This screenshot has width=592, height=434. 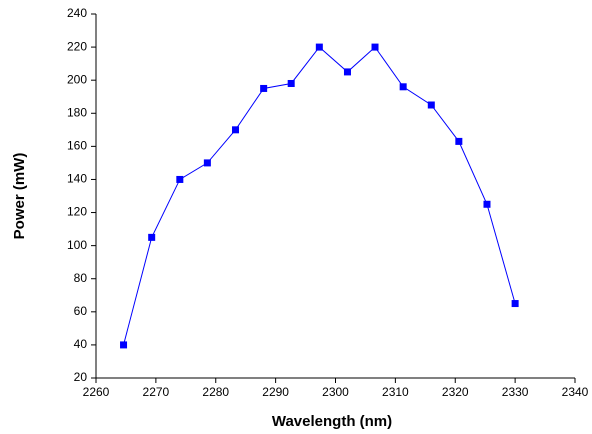 I want to click on x-axis-title: Wavelength (nm), so click(x=332, y=421).